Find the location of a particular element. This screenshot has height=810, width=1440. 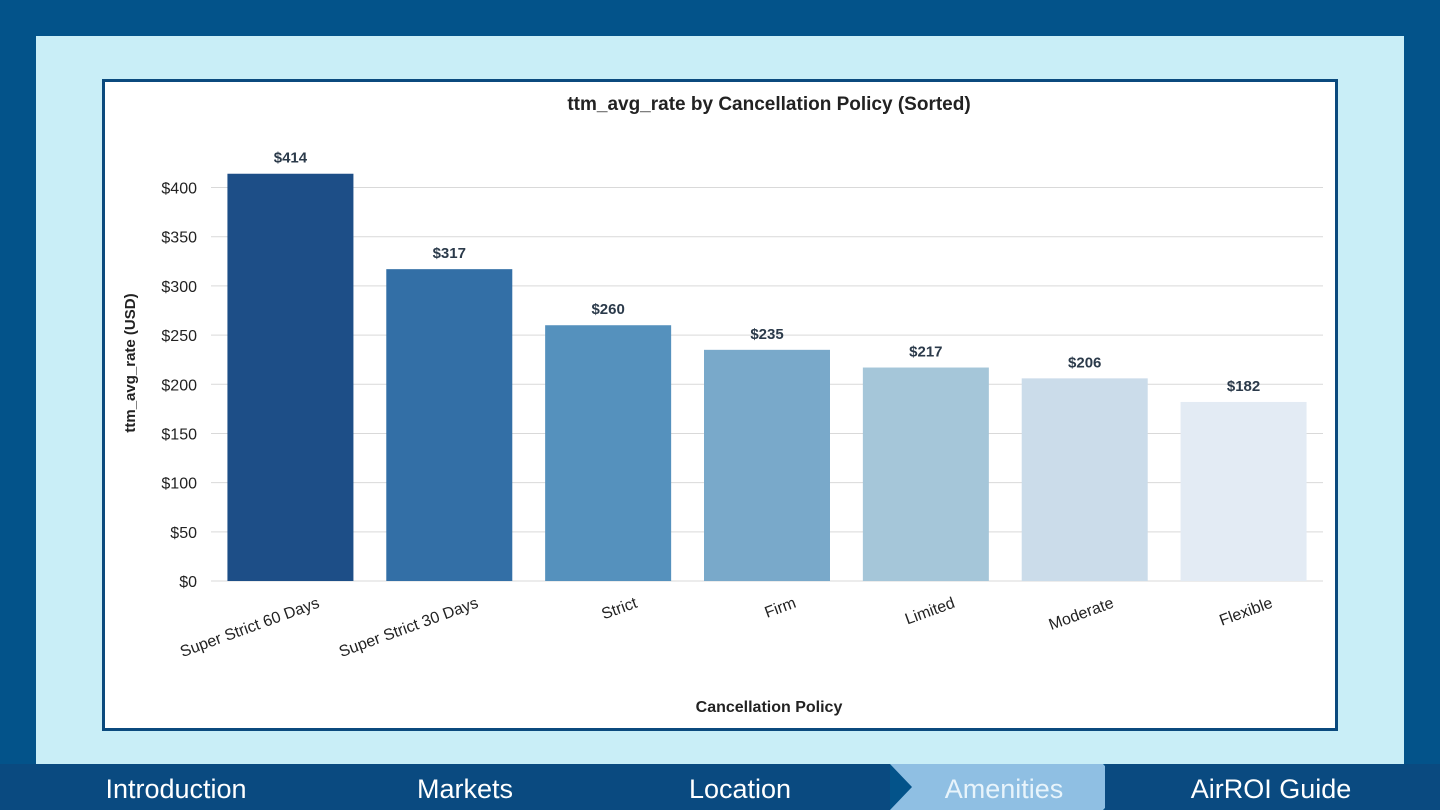

bar-super-strict-60-days is located at coordinates (290, 377).